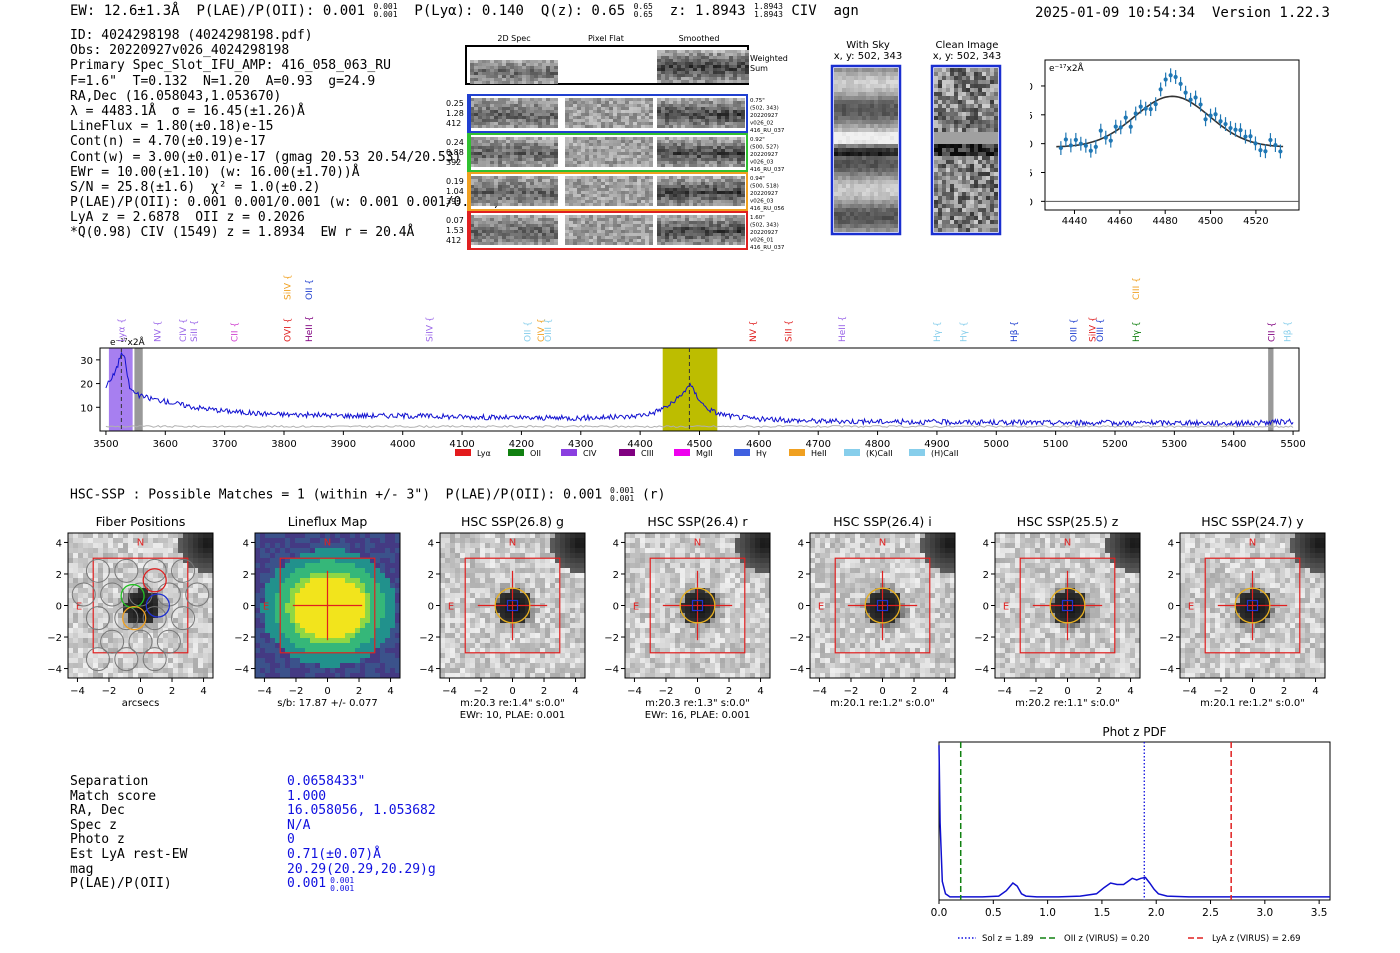 This screenshot has height=953, width=1400. What do you see at coordinates (455, 230) in the screenshot?
I see `cutout-row-value: 1.53` at bounding box center [455, 230].